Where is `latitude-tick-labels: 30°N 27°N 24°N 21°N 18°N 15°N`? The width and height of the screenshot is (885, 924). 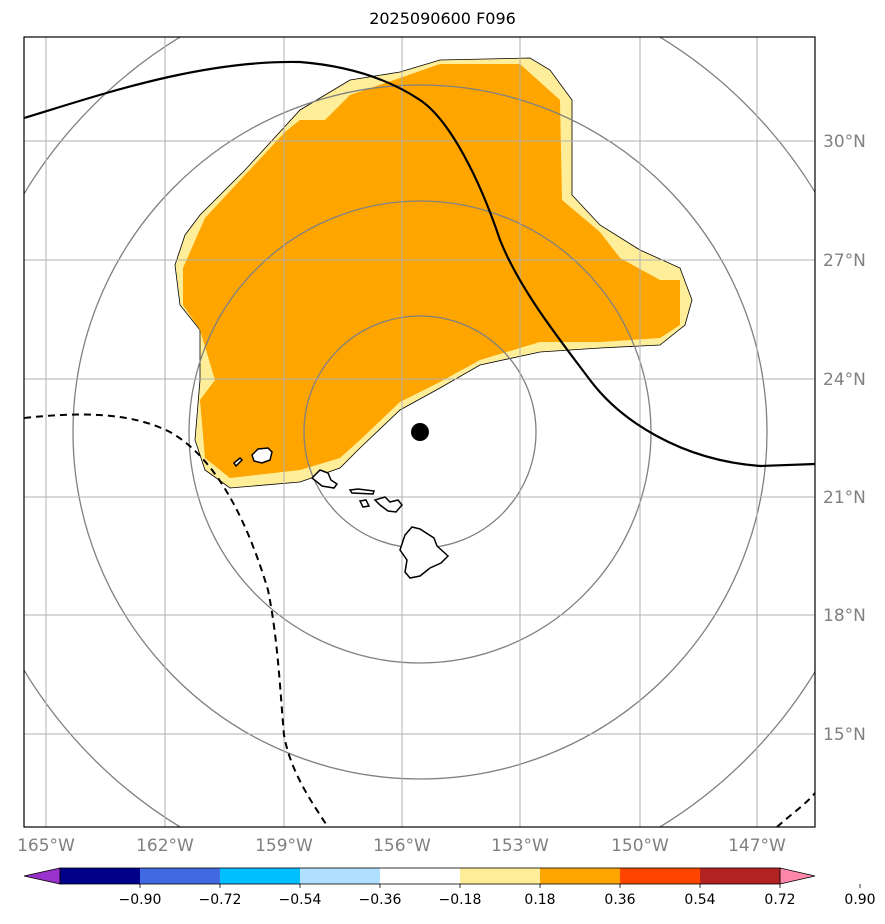
latitude-tick-labels: 30°N 27°N 24°N 21°N 18°N 15°N is located at coordinates (844, 438).